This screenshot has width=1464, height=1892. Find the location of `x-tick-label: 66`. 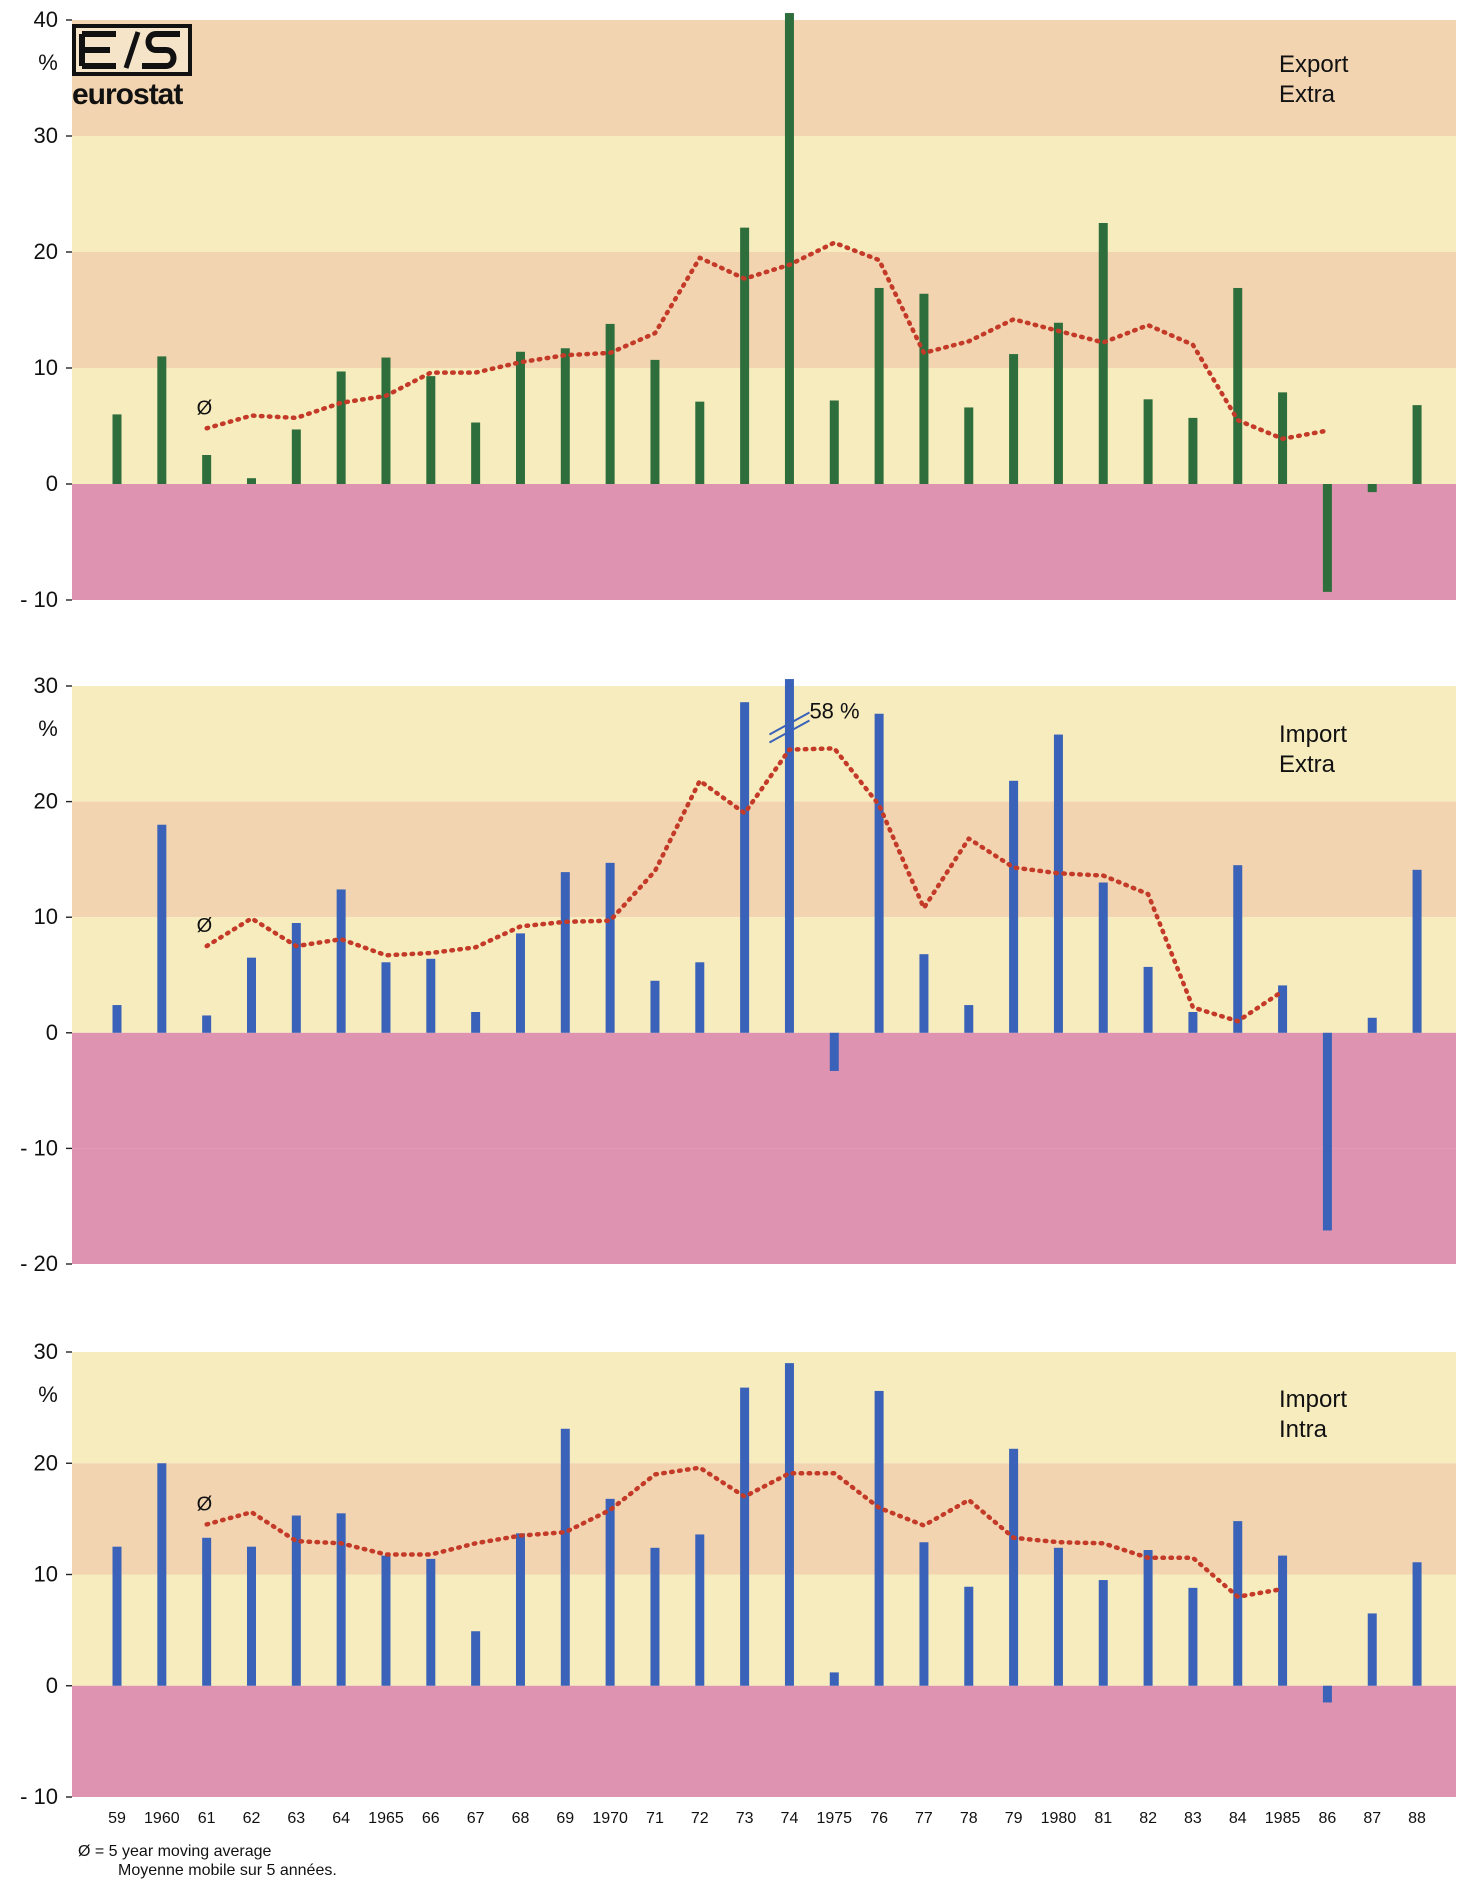

x-tick-label: 66 is located at coordinates (431, 1818).